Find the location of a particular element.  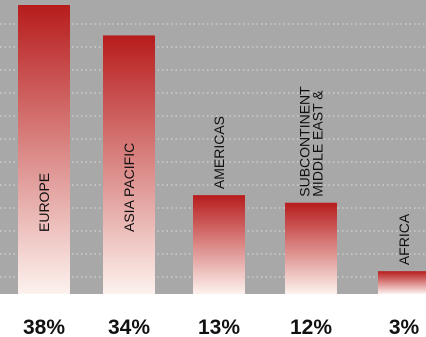

bar-label: EUROPE is located at coordinates (44, 202).